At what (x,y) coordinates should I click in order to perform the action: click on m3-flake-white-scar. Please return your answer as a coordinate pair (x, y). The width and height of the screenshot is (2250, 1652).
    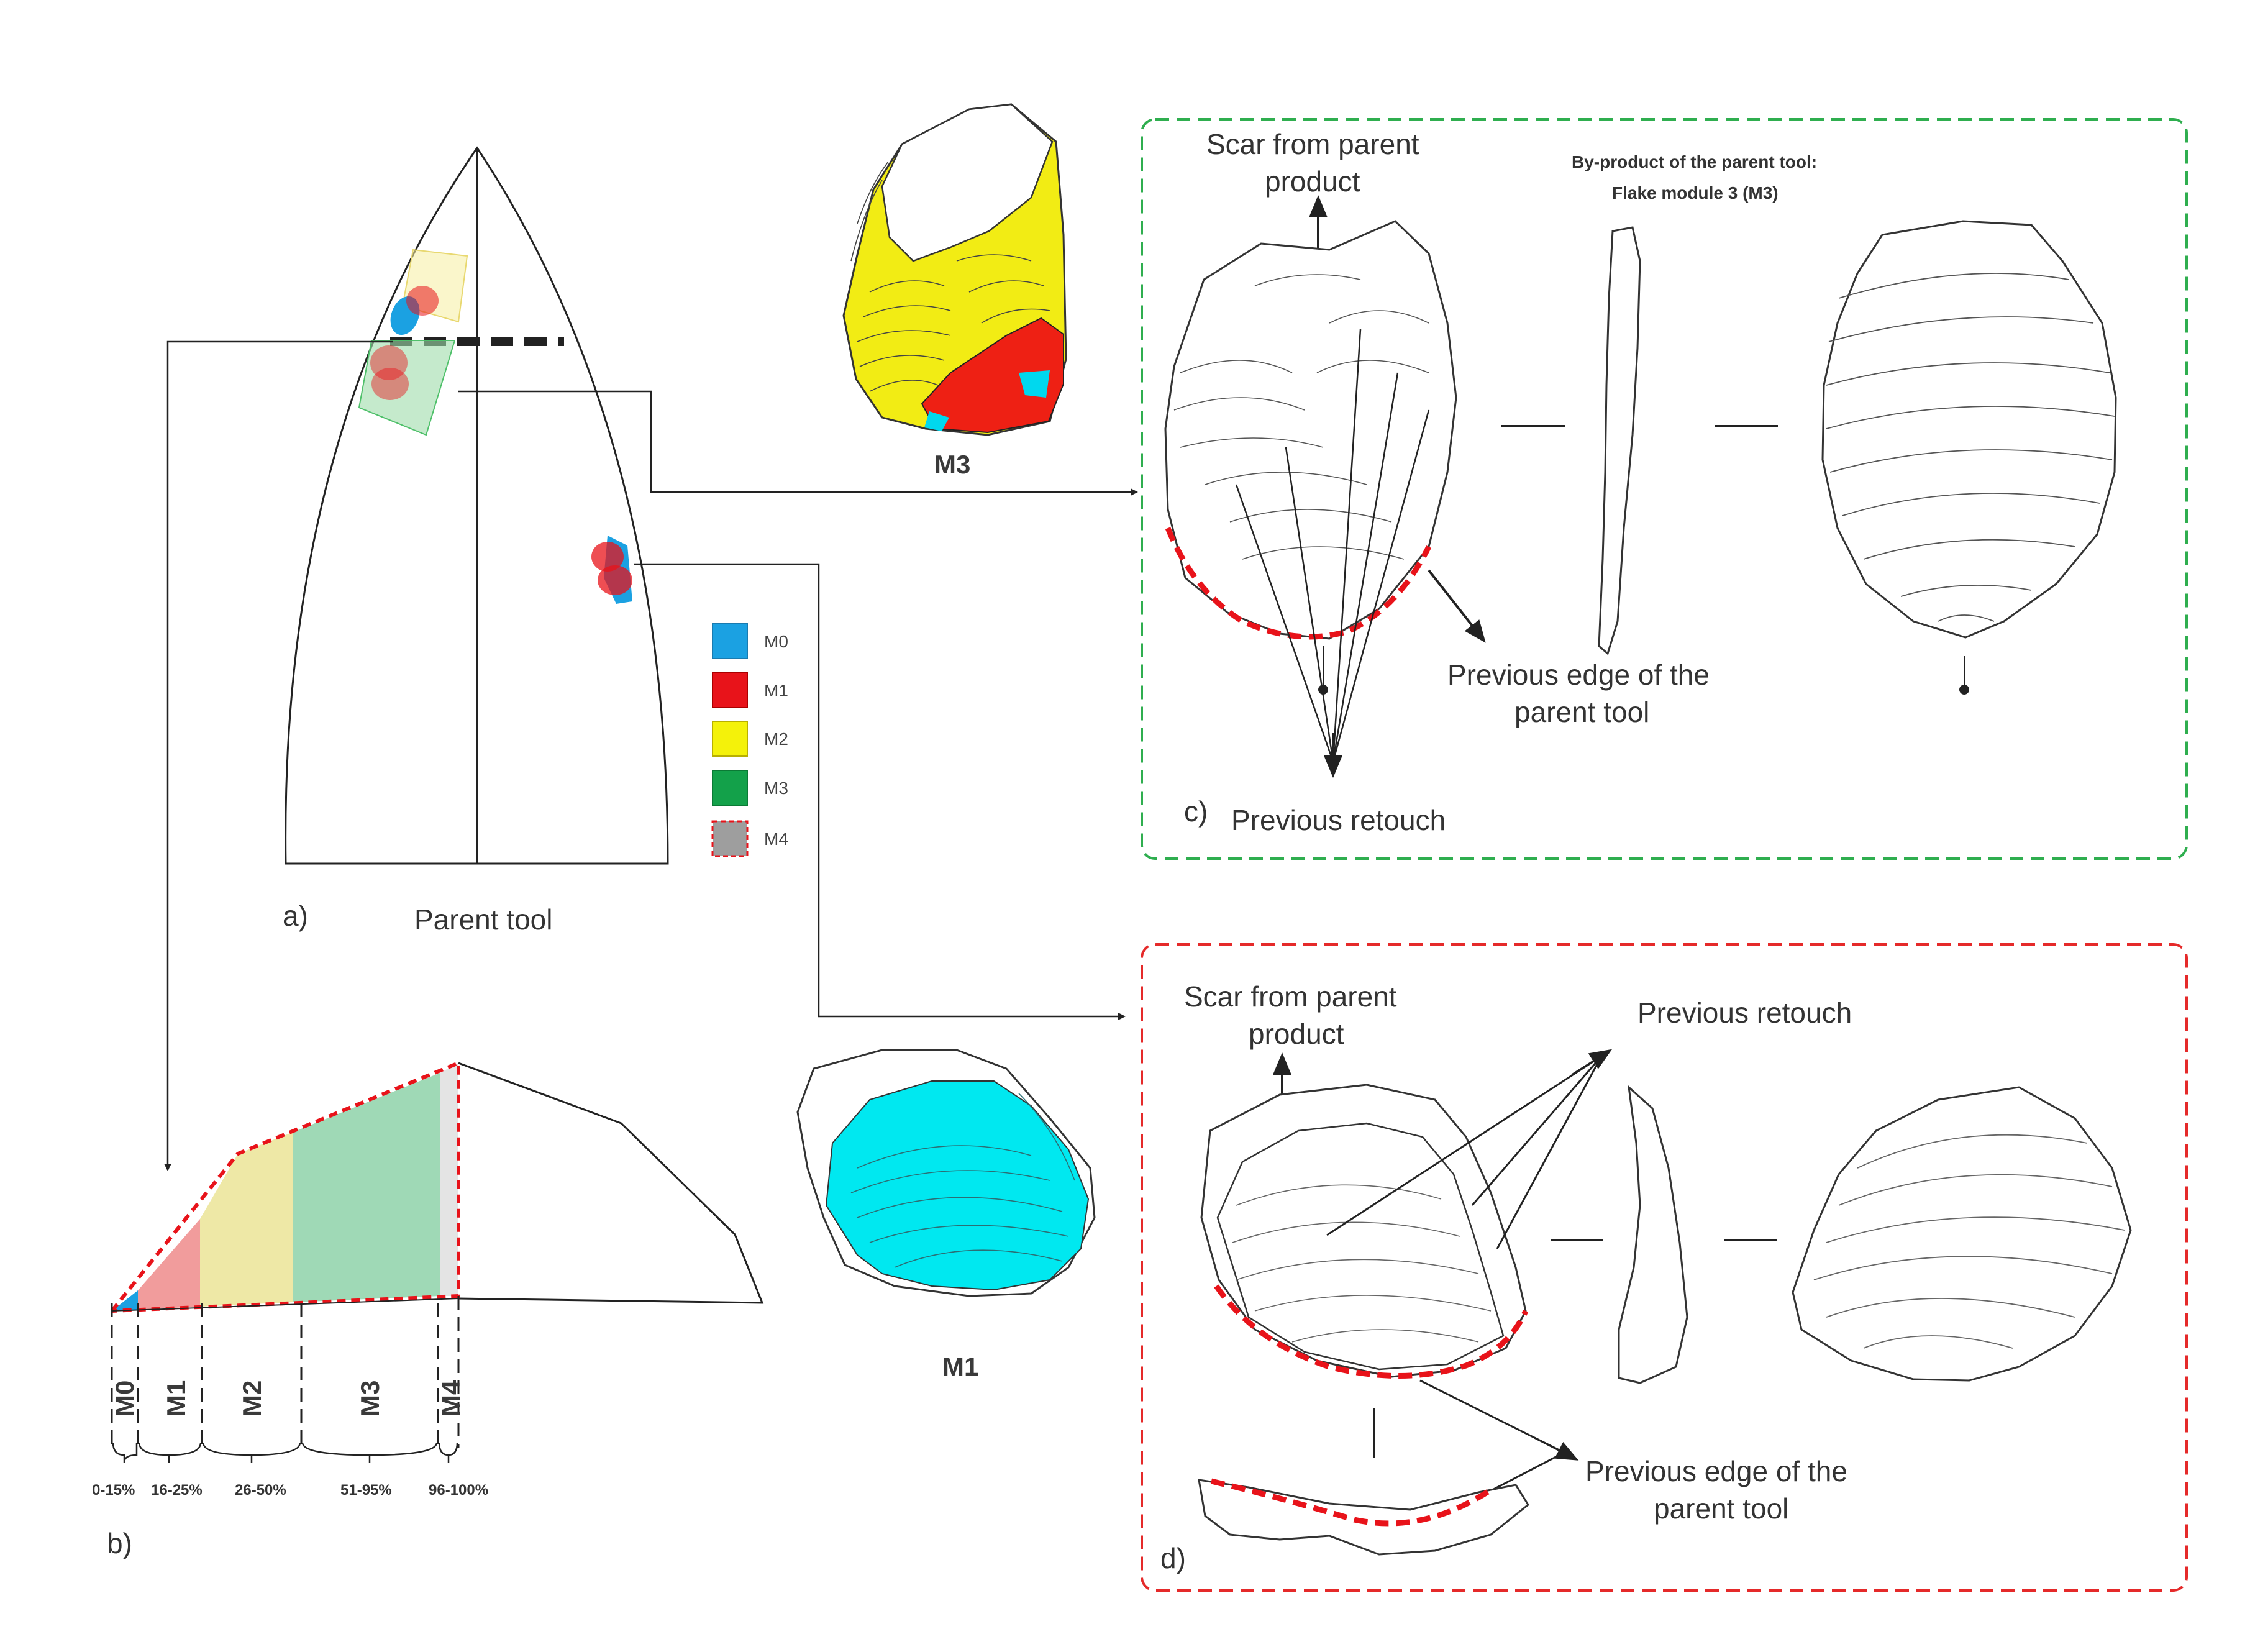
    Looking at the image, I should click on (967, 182).